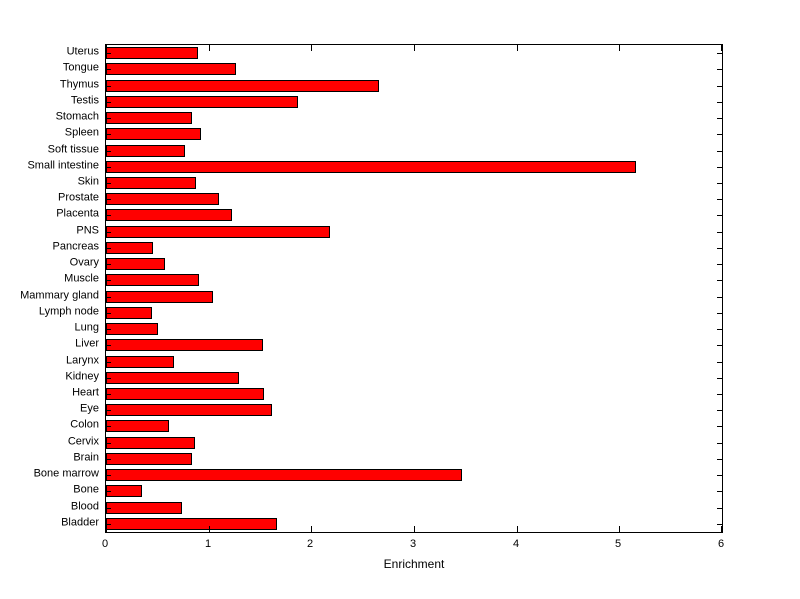 This screenshot has height=599, width=800. I want to click on y-tick-left-bone, so click(108, 491).